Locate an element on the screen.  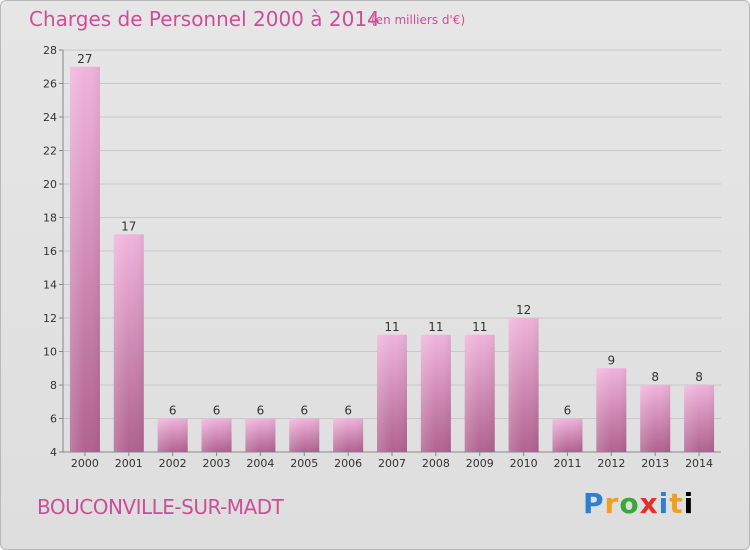
x-tick-label: 2013 is located at coordinates (655, 463).